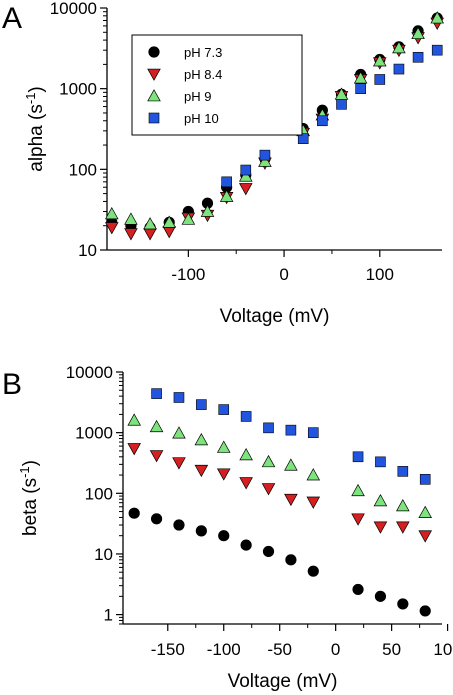 The height and width of the screenshot is (695, 453). What do you see at coordinates (35, 129) in the screenshot?
I see `panel-a-y-axis-title: alpha (s-1)` at bounding box center [35, 129].